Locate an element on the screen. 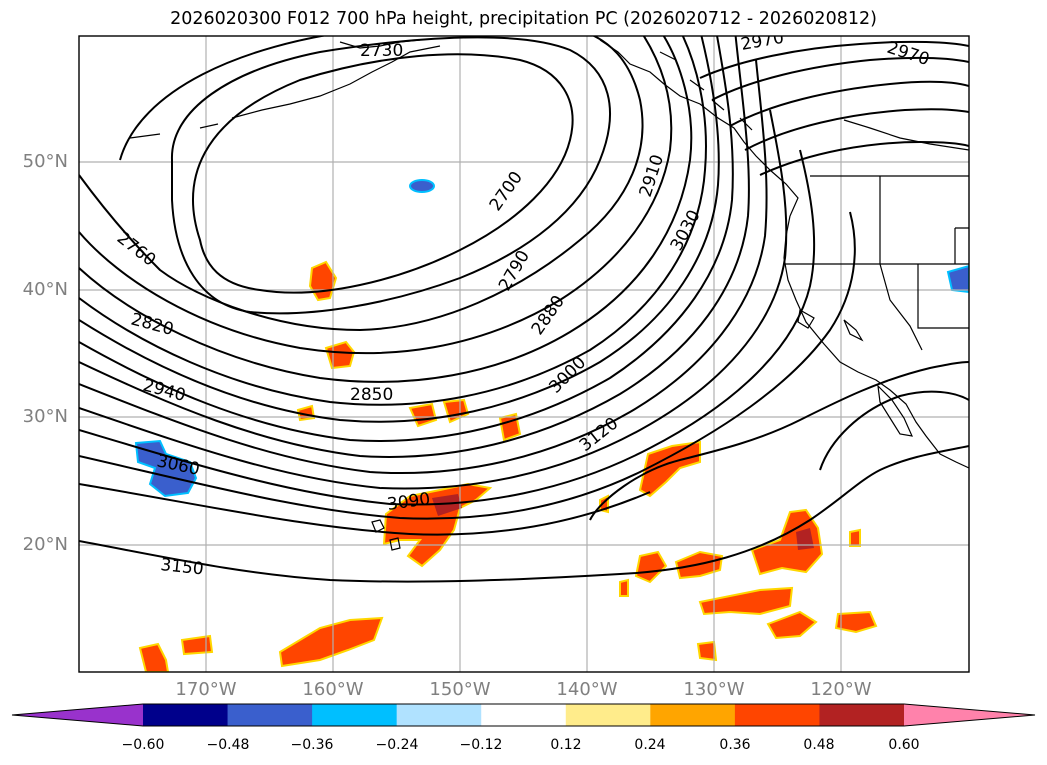  colorbar-tick: 0.36 is located at coordinates (735, 745).